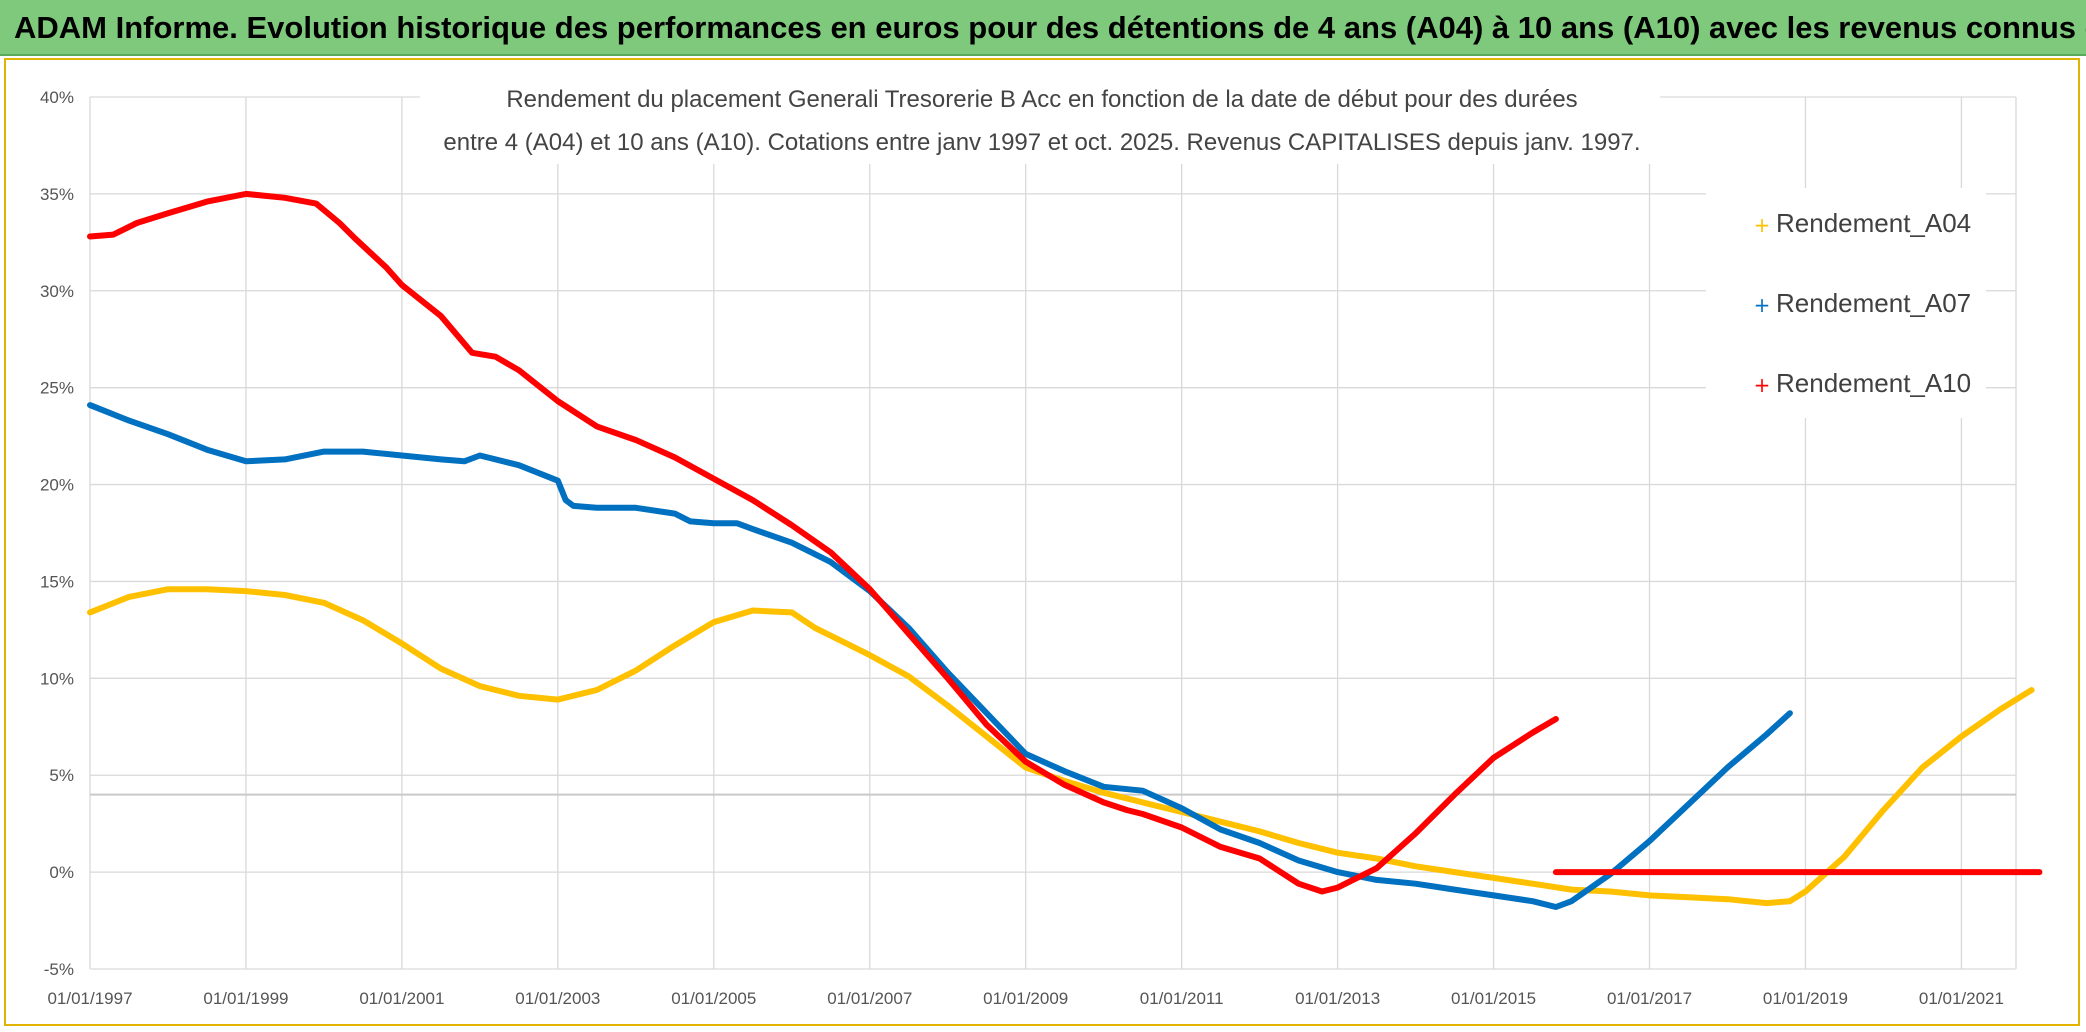  What do you see at coordinates (1182, 998) in the screenshot?
I see `x-tick-label: 01/01/2011` at bounding box center [1182, 998].